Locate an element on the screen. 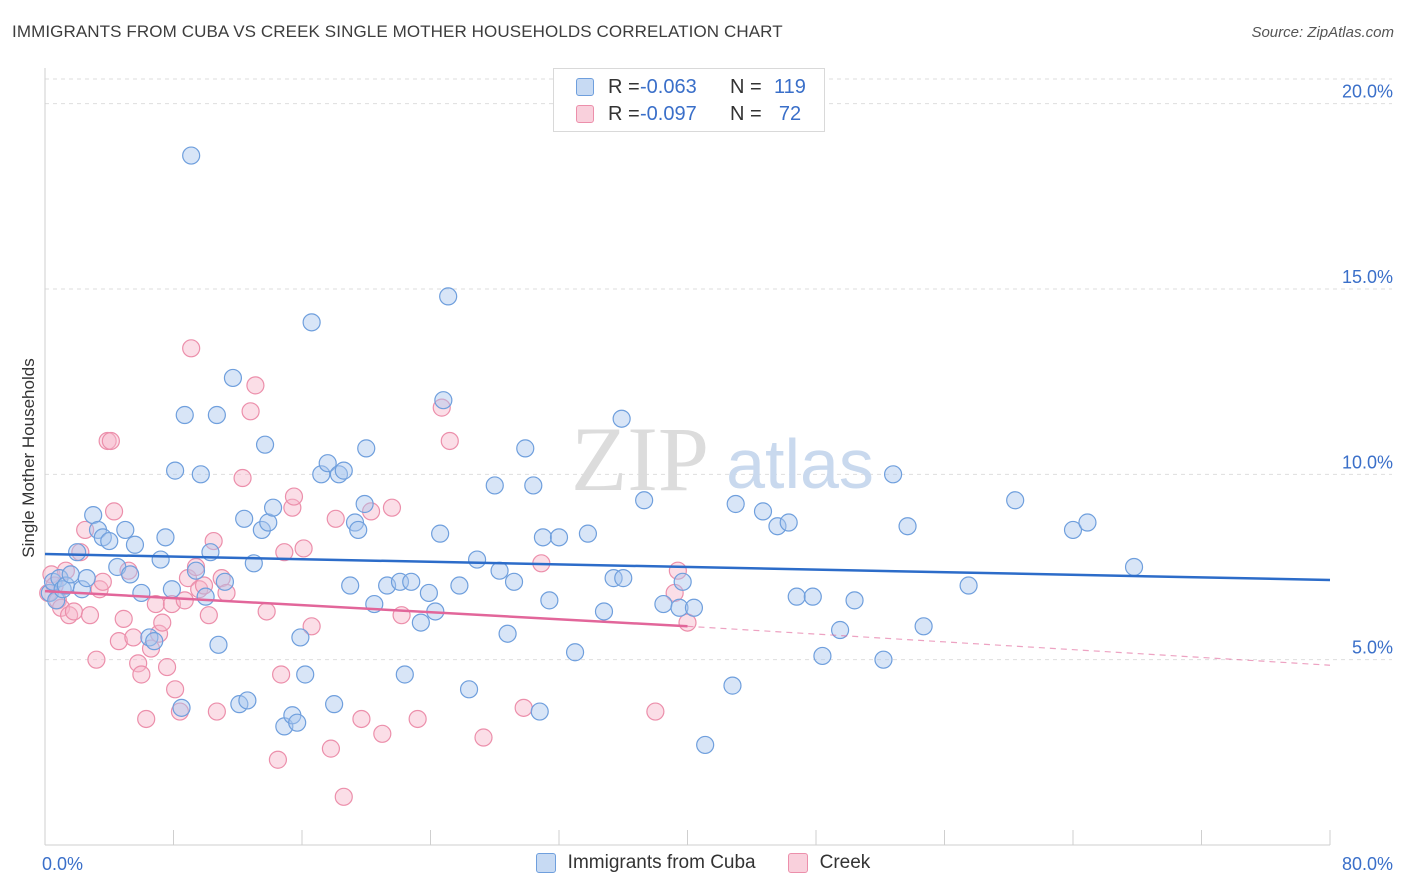 This screenshot has height=892, width=1406. n-value: 119 is located at coordinates (790, 86).